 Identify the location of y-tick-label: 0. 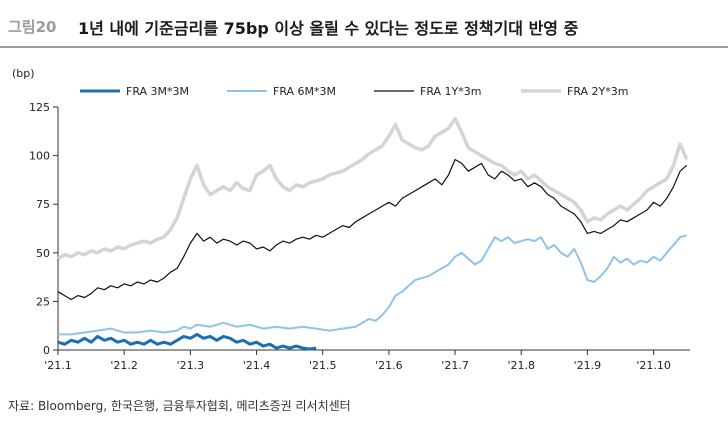
(46, 350).